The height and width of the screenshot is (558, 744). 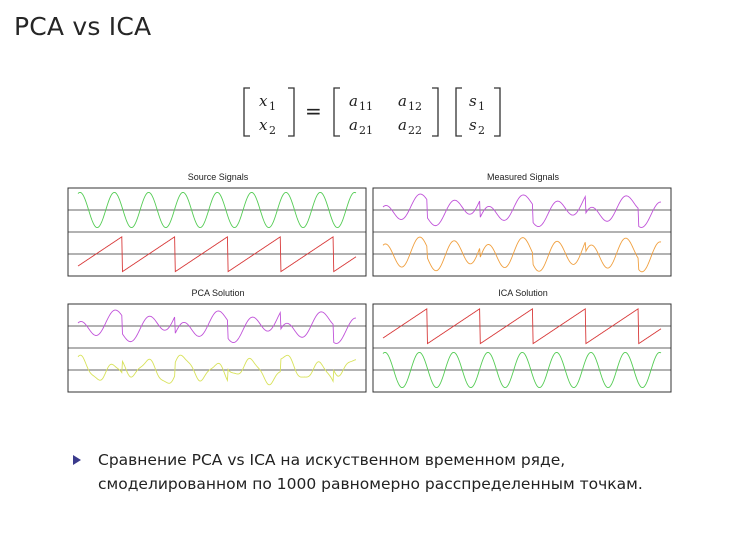 I want to click on rhs-var-2: s, so click(x=473, y=125).